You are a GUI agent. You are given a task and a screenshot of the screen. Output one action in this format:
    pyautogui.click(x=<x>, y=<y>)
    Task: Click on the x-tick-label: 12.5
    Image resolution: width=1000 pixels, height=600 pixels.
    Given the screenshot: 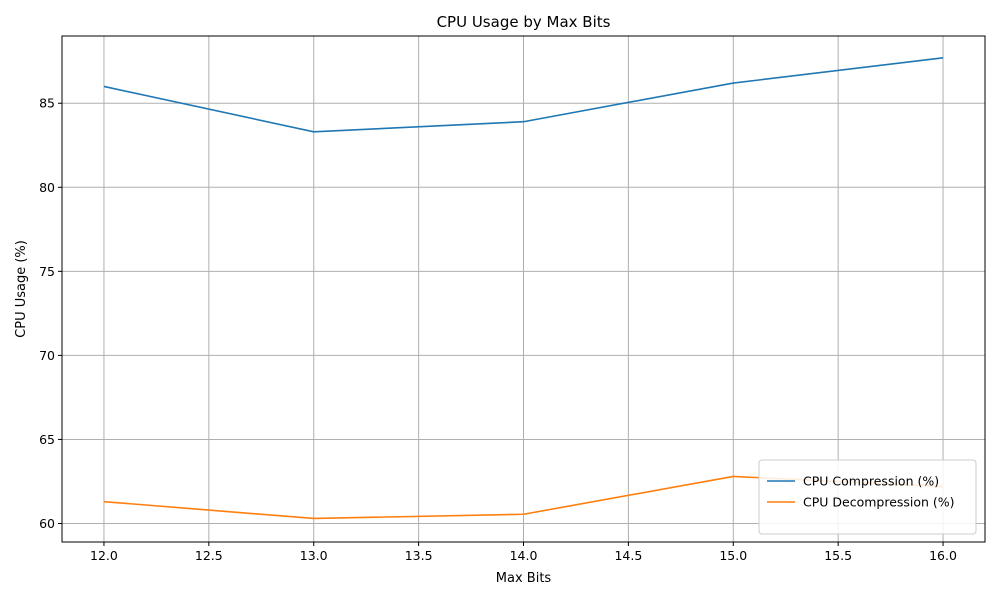 What is the action you would take?
    pyautogui.click(x=209, y=555)
    